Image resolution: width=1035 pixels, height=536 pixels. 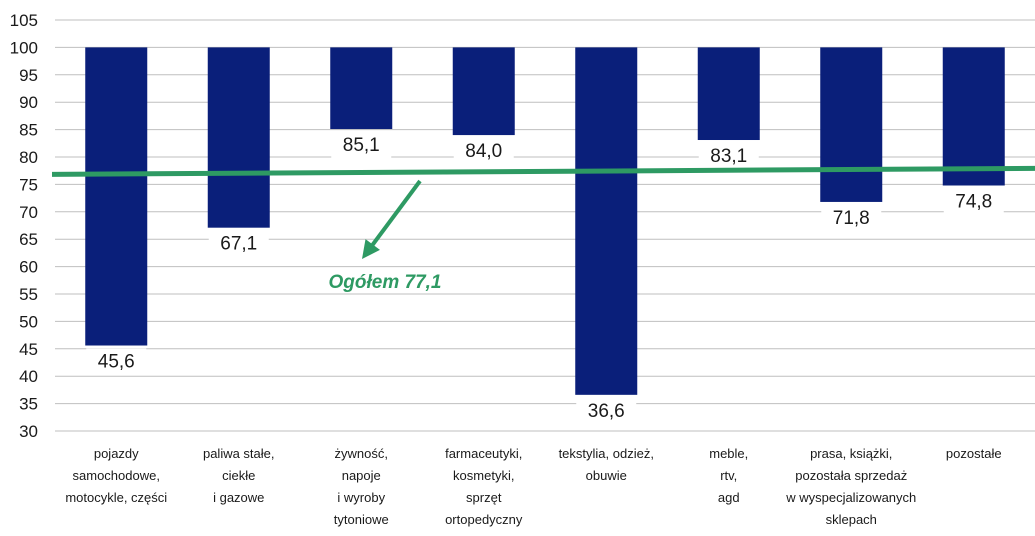 What do you see at coordinates (851, 453) in the screenshot?
I see `category-label-line: prasa, książki,` at bounding box center [851, 453].